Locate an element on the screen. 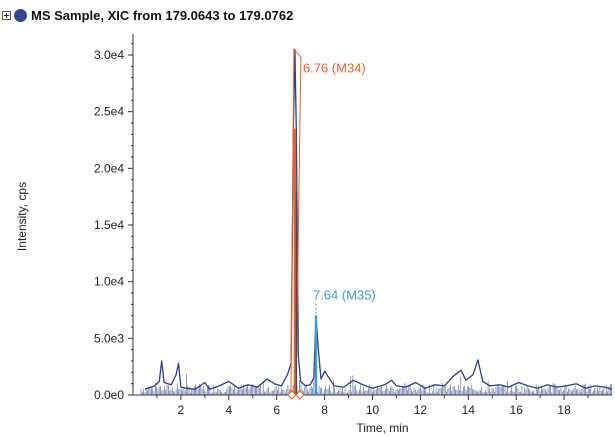 Image resolution: width=615 pixels, height=437 pixels. y-tick-label: 5.0e3 is located at coordinates (109, 338).